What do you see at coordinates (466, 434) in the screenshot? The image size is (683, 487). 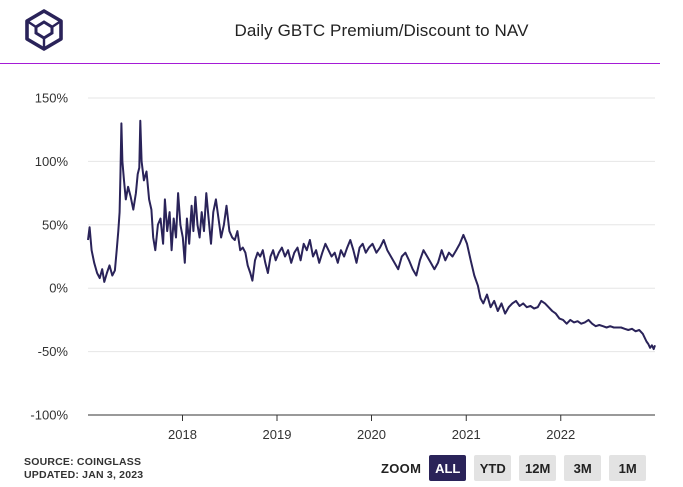 I see `x-tick-label: 2021` at bounding box center [466, 434].